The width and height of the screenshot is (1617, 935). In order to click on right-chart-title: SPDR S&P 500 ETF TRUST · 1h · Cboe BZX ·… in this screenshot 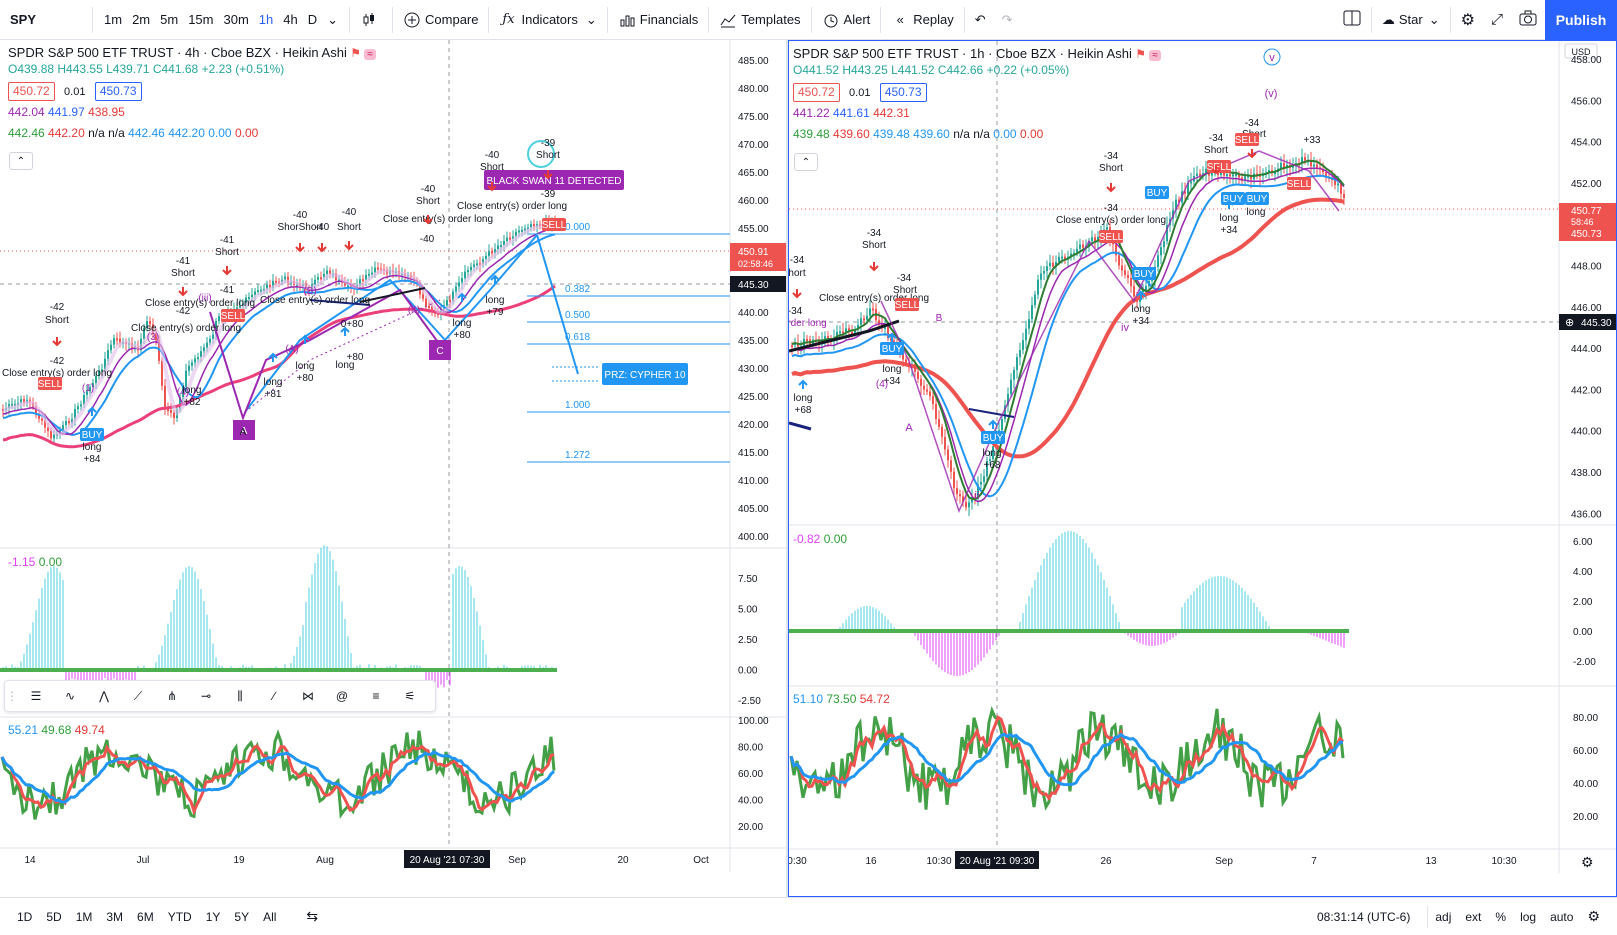, I will do `click(962, 53)`.